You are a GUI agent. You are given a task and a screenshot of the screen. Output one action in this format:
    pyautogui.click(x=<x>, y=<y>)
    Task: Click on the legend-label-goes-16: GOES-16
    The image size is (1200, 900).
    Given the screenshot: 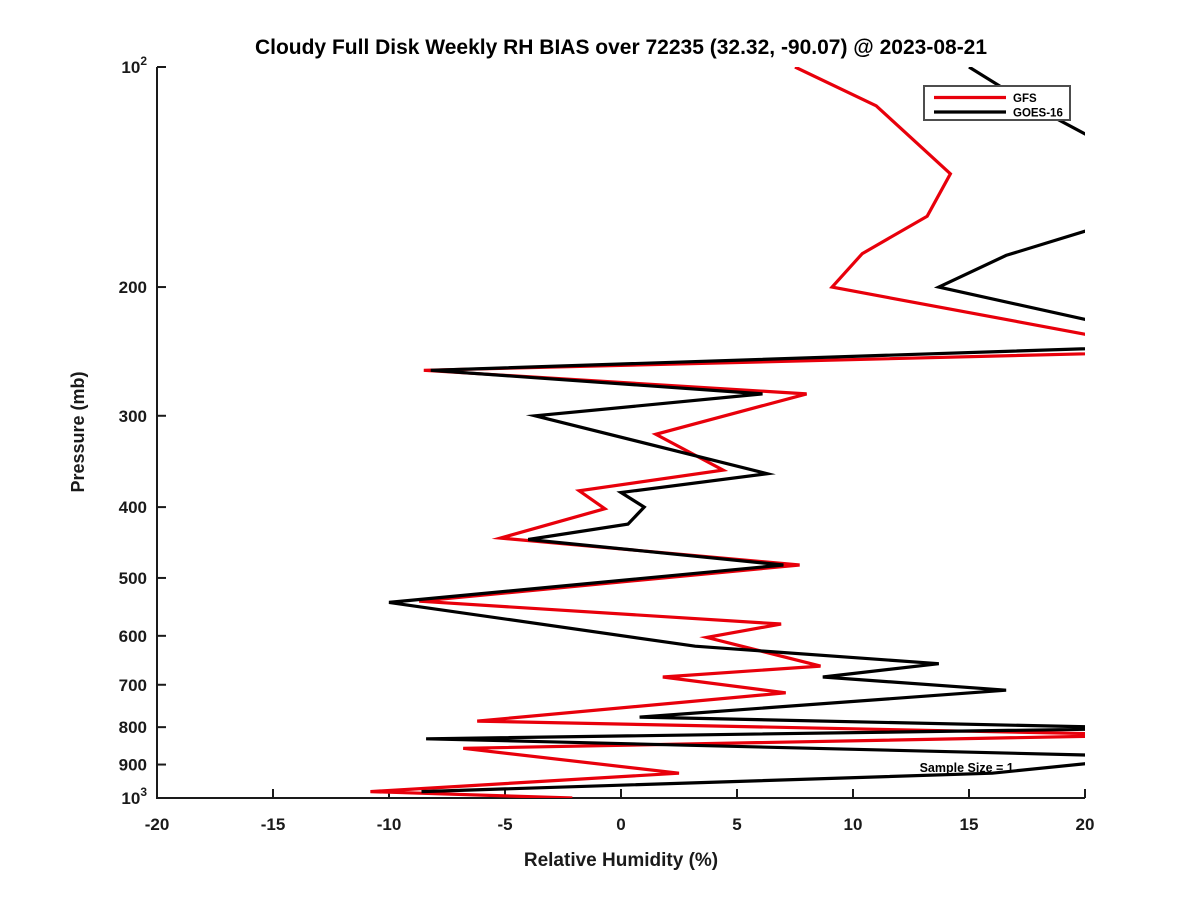 What is the action you would take?
    pyautogui.click(x=1038, y=114)
    